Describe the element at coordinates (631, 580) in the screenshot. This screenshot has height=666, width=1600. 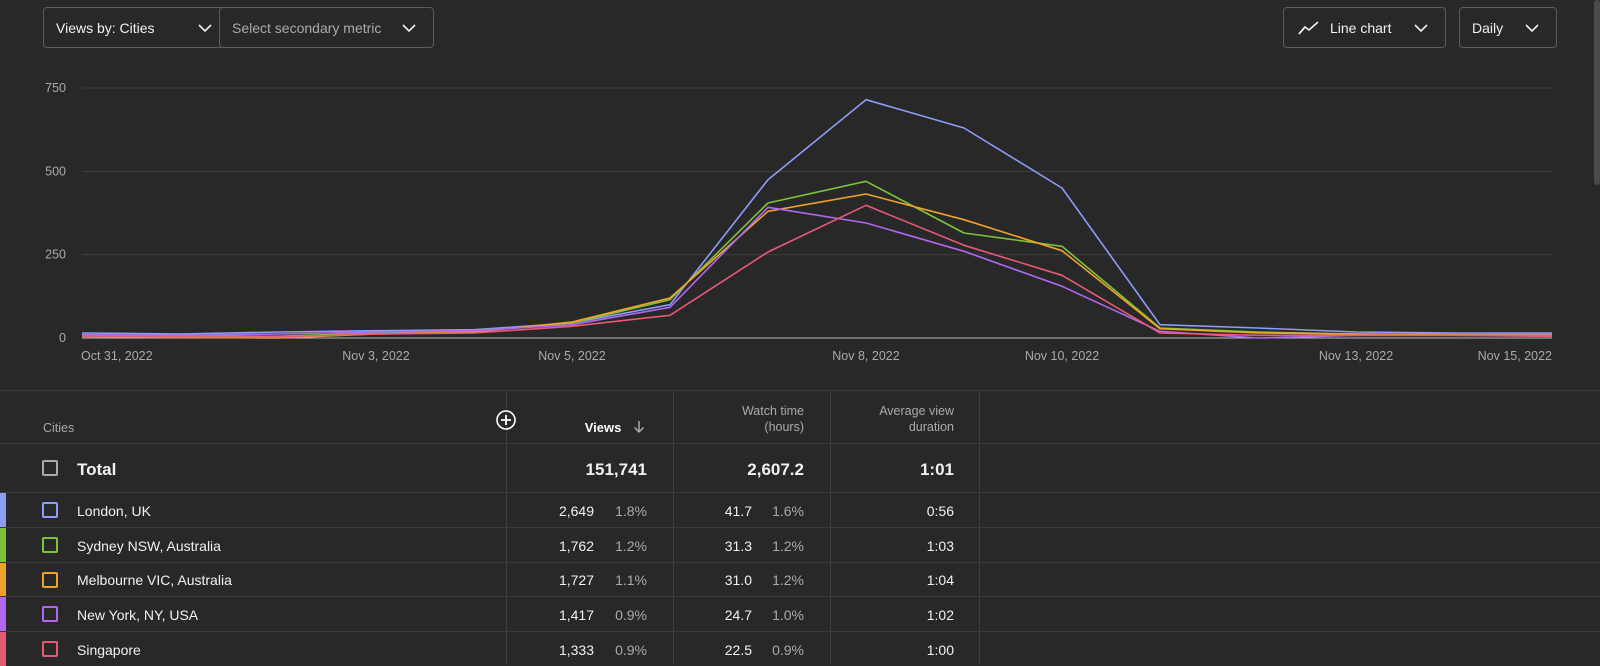
I see `views-percent: 1.1%` at that location.